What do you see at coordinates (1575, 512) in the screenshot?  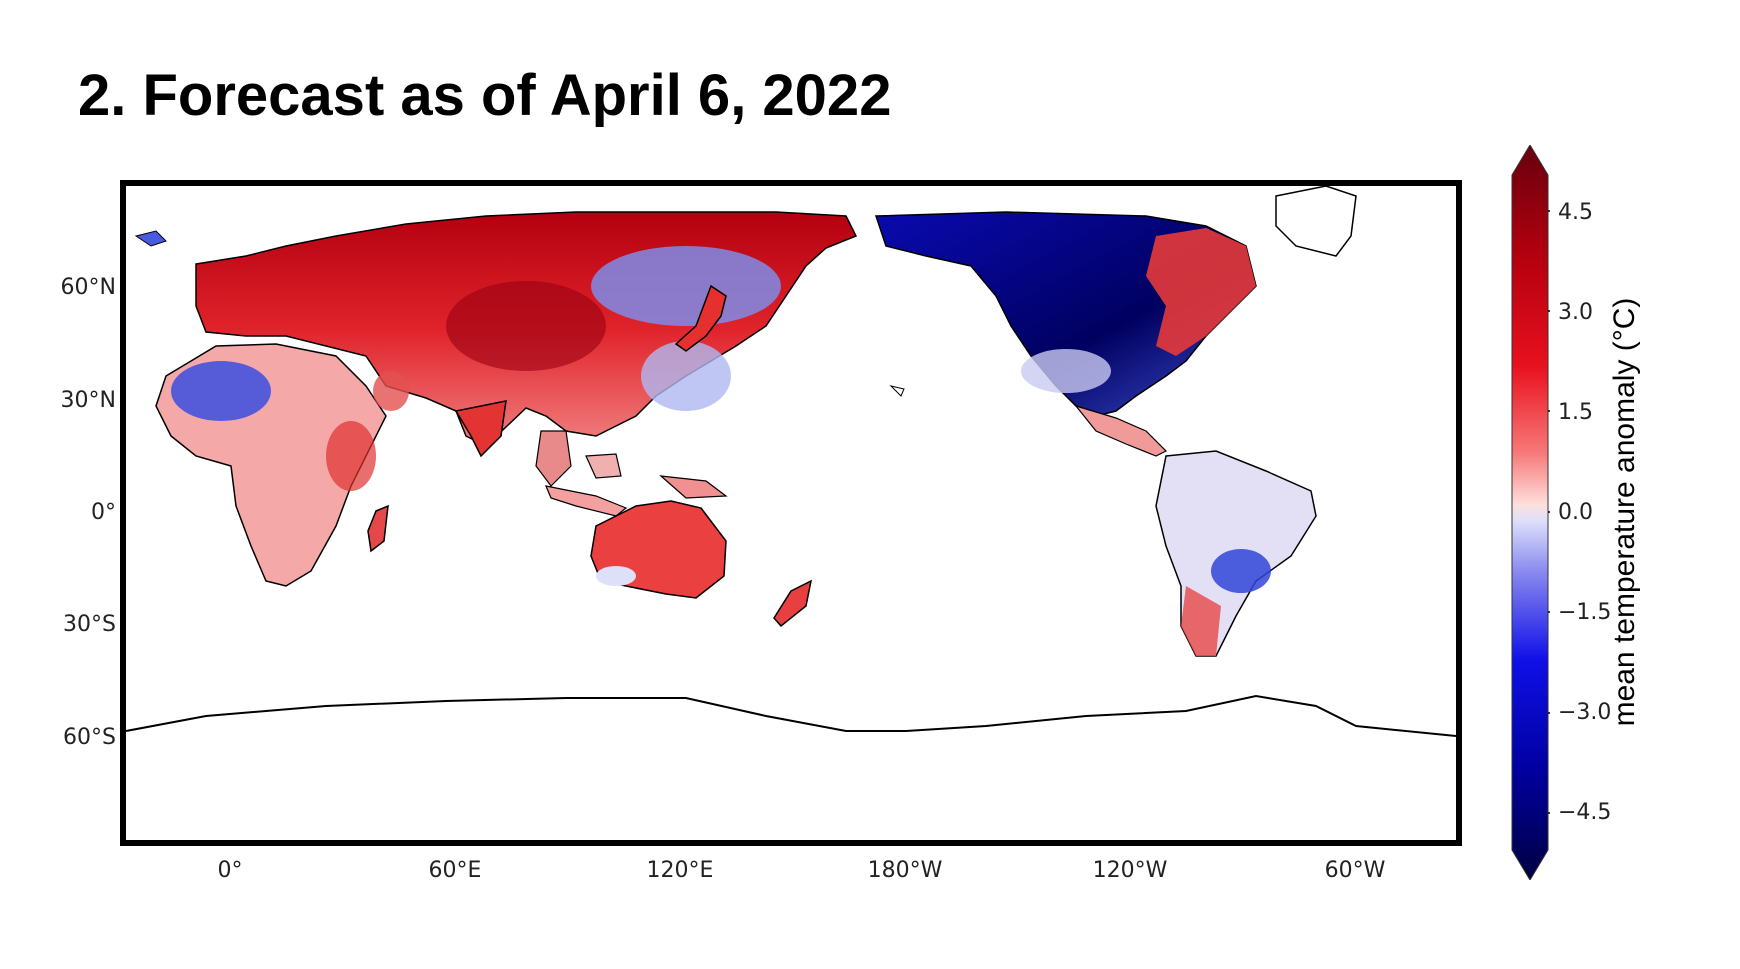 I see `colorbar-tick-label: 0.0` at bounding box center [1575, 512].